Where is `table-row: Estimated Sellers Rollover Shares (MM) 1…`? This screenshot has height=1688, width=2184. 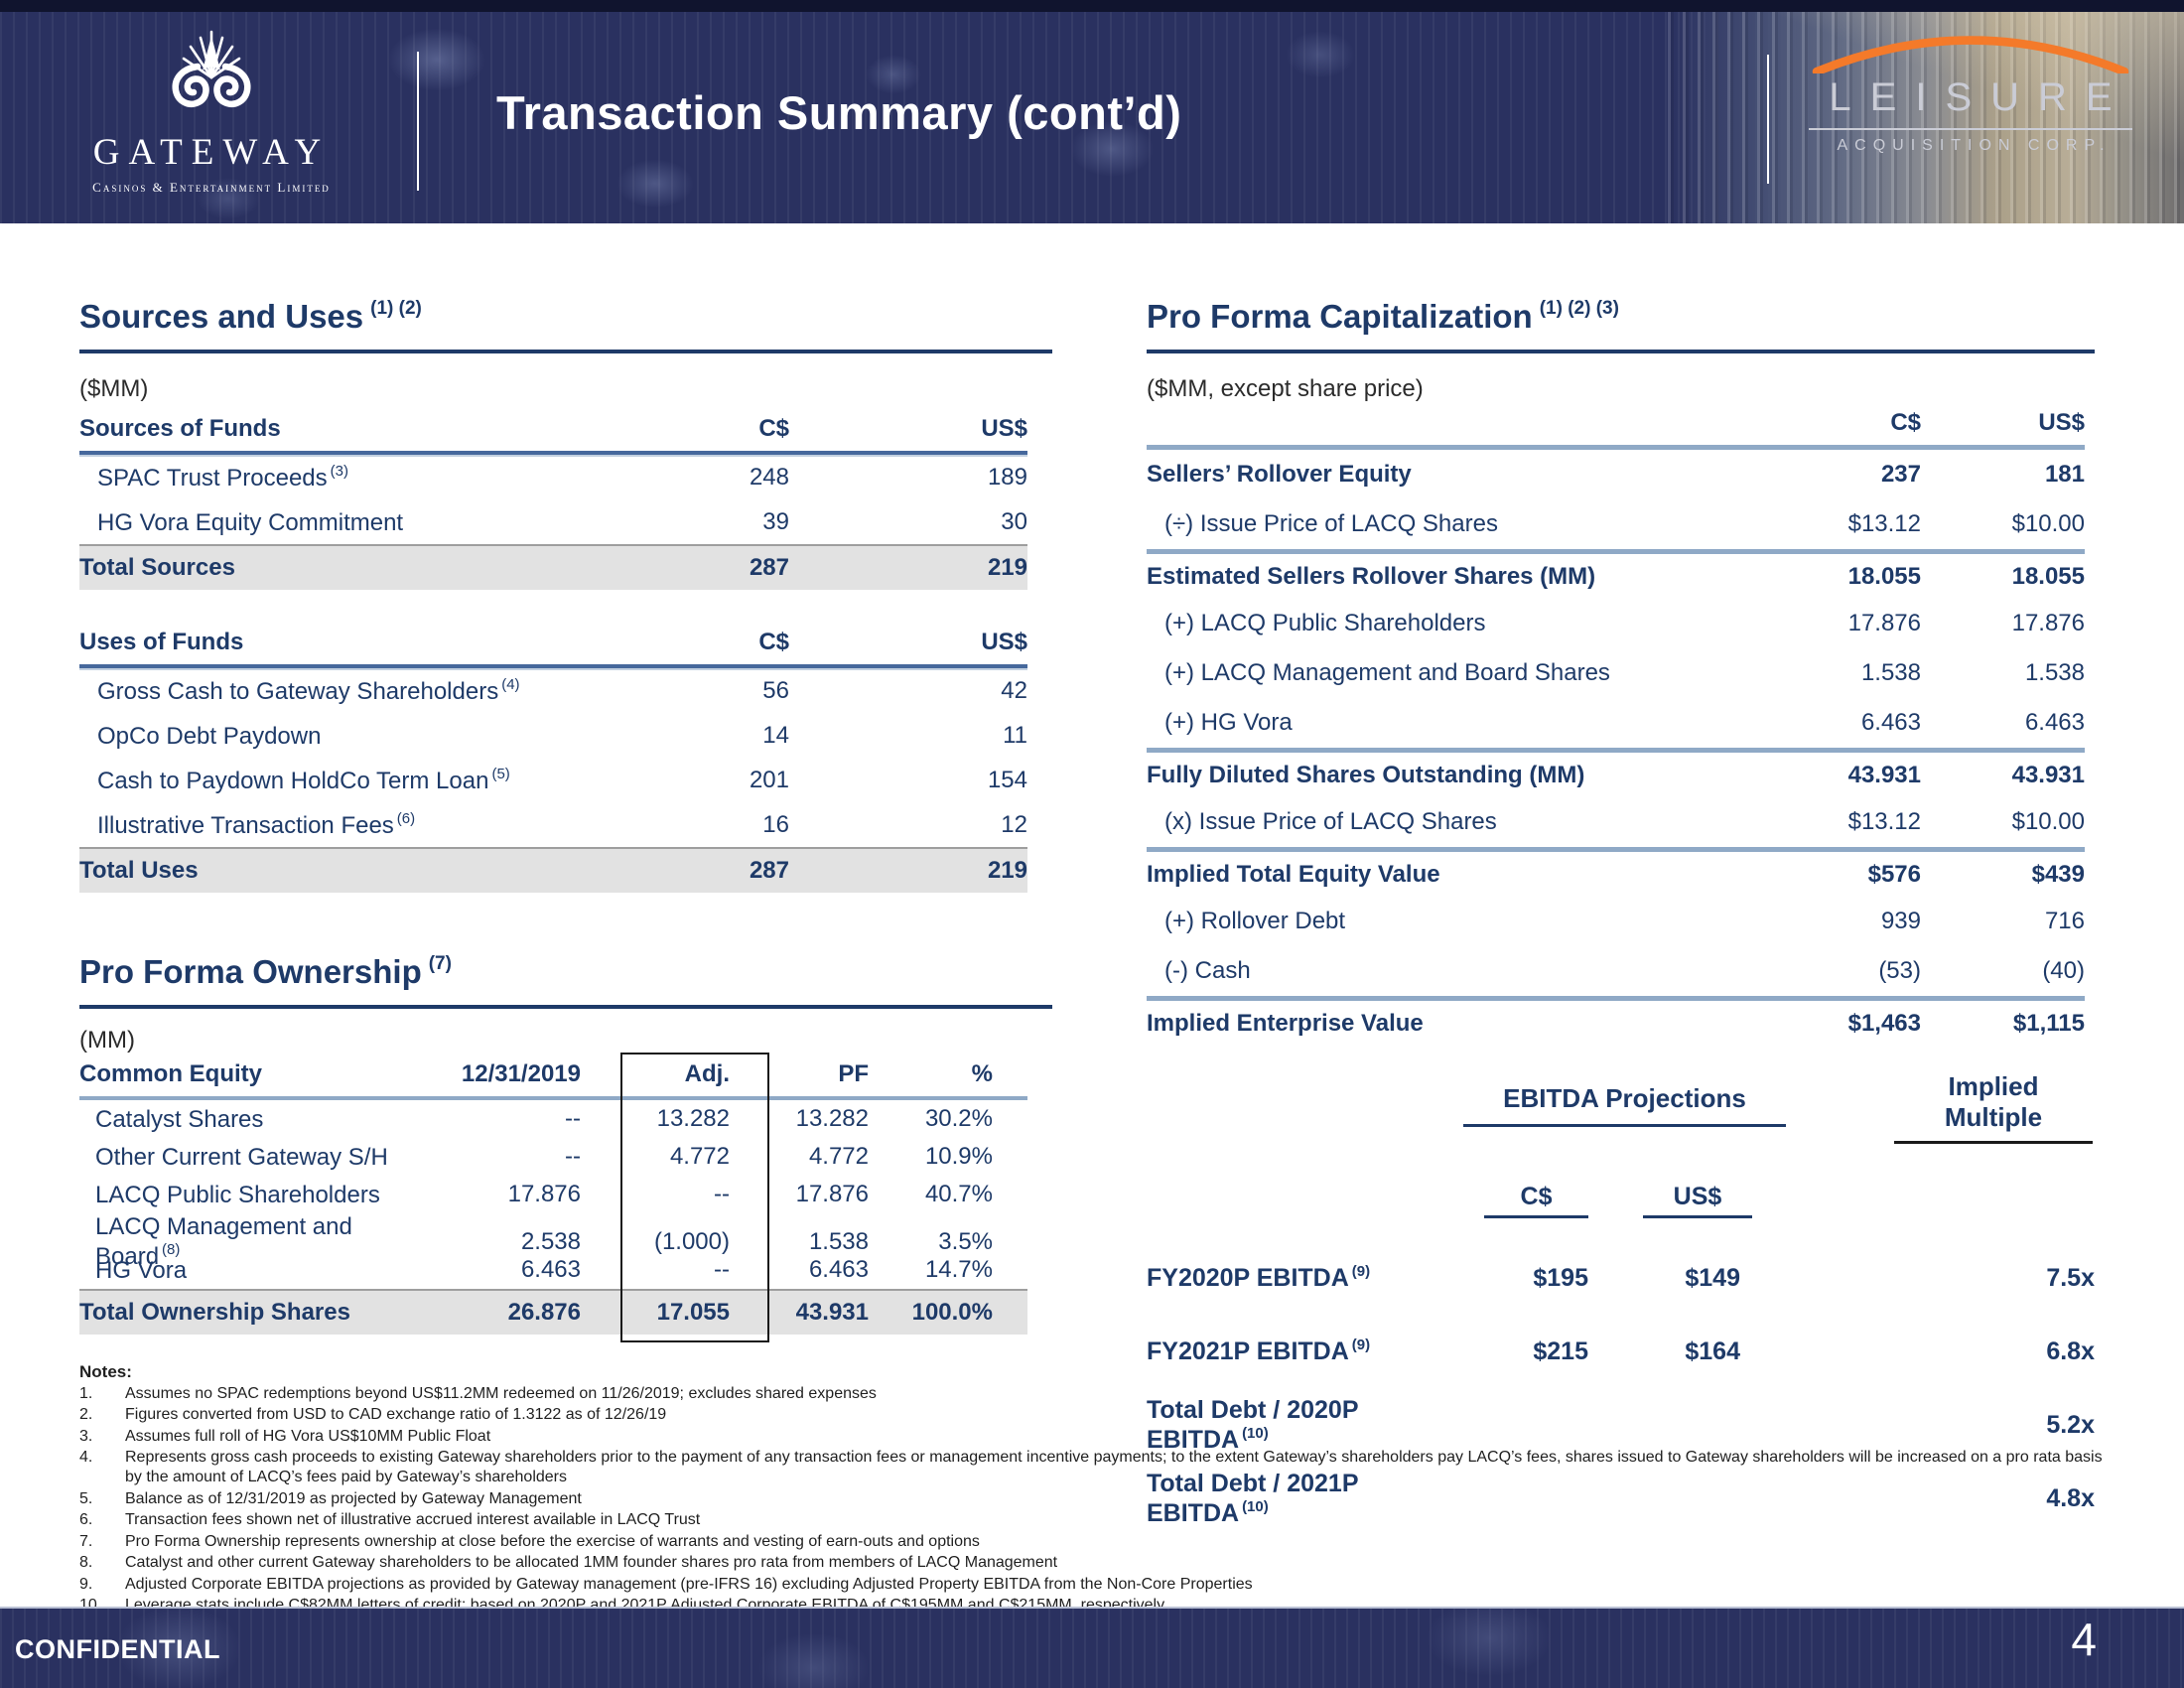
table-row: Estimated Sellers Rollover Shares (MM) 1… is located at coordinates (1616, 574).